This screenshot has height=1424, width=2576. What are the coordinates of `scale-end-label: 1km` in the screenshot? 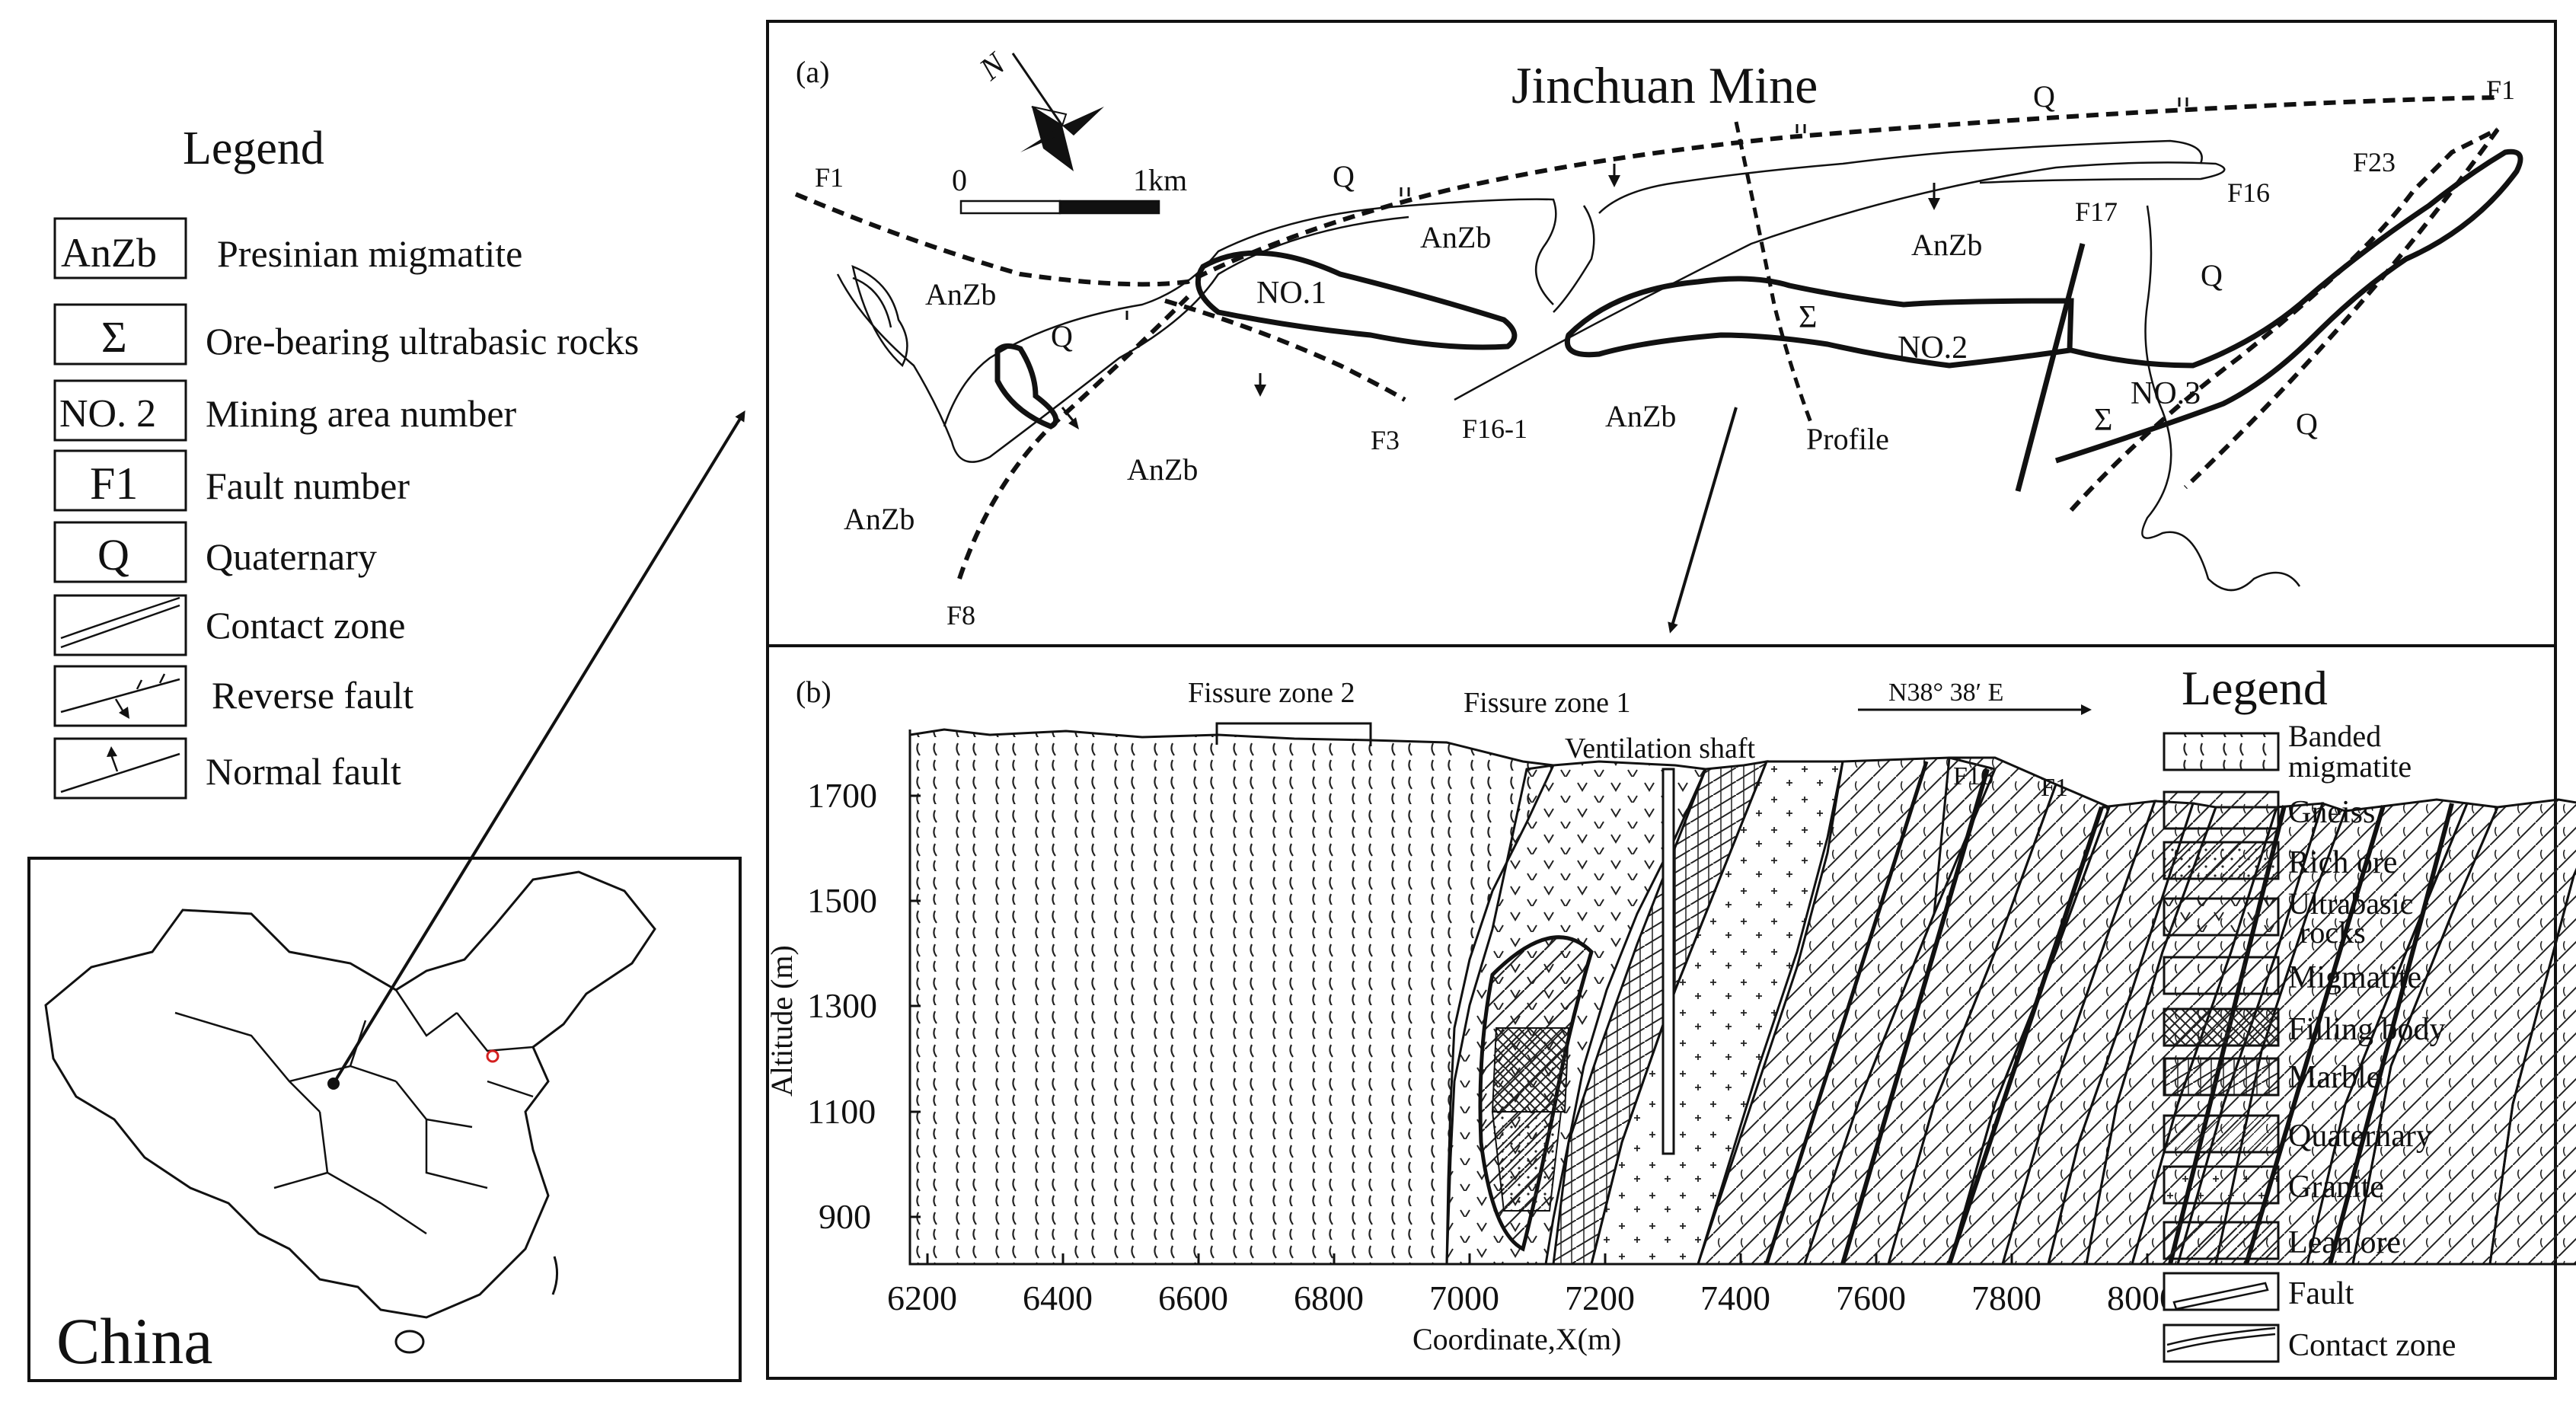 It's located at (1160, 180).